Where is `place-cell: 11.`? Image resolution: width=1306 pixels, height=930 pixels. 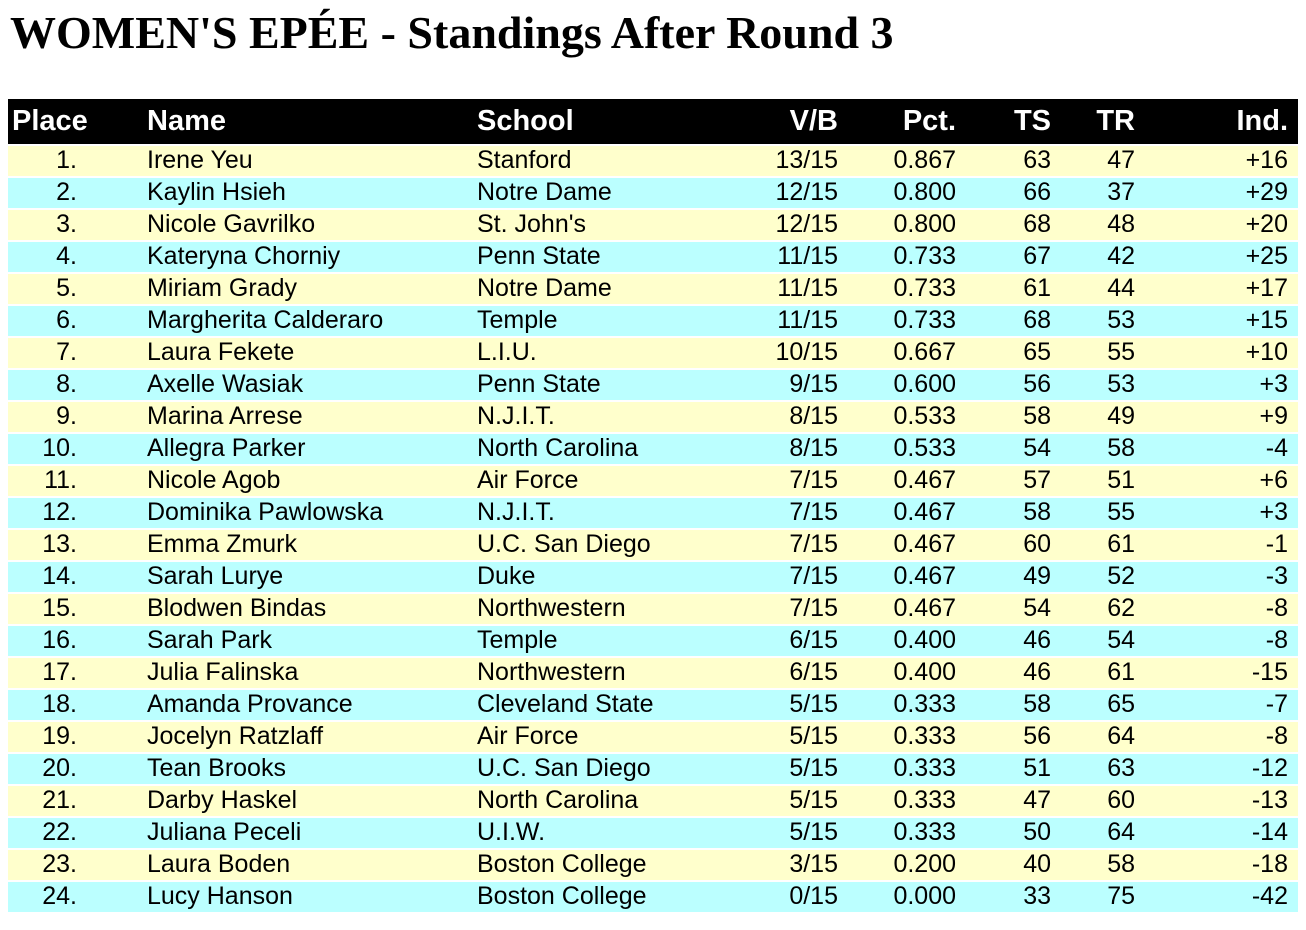
place-cell: 11. is located at coordinates (60, 480).